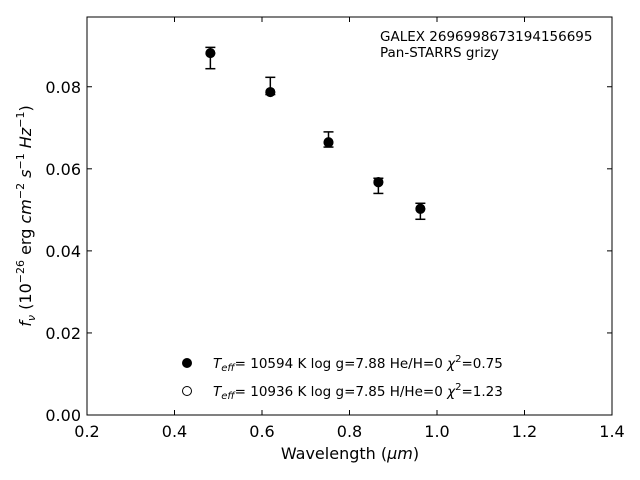  I want to click on y-axis-label-cm: cm, so click(25, 211).